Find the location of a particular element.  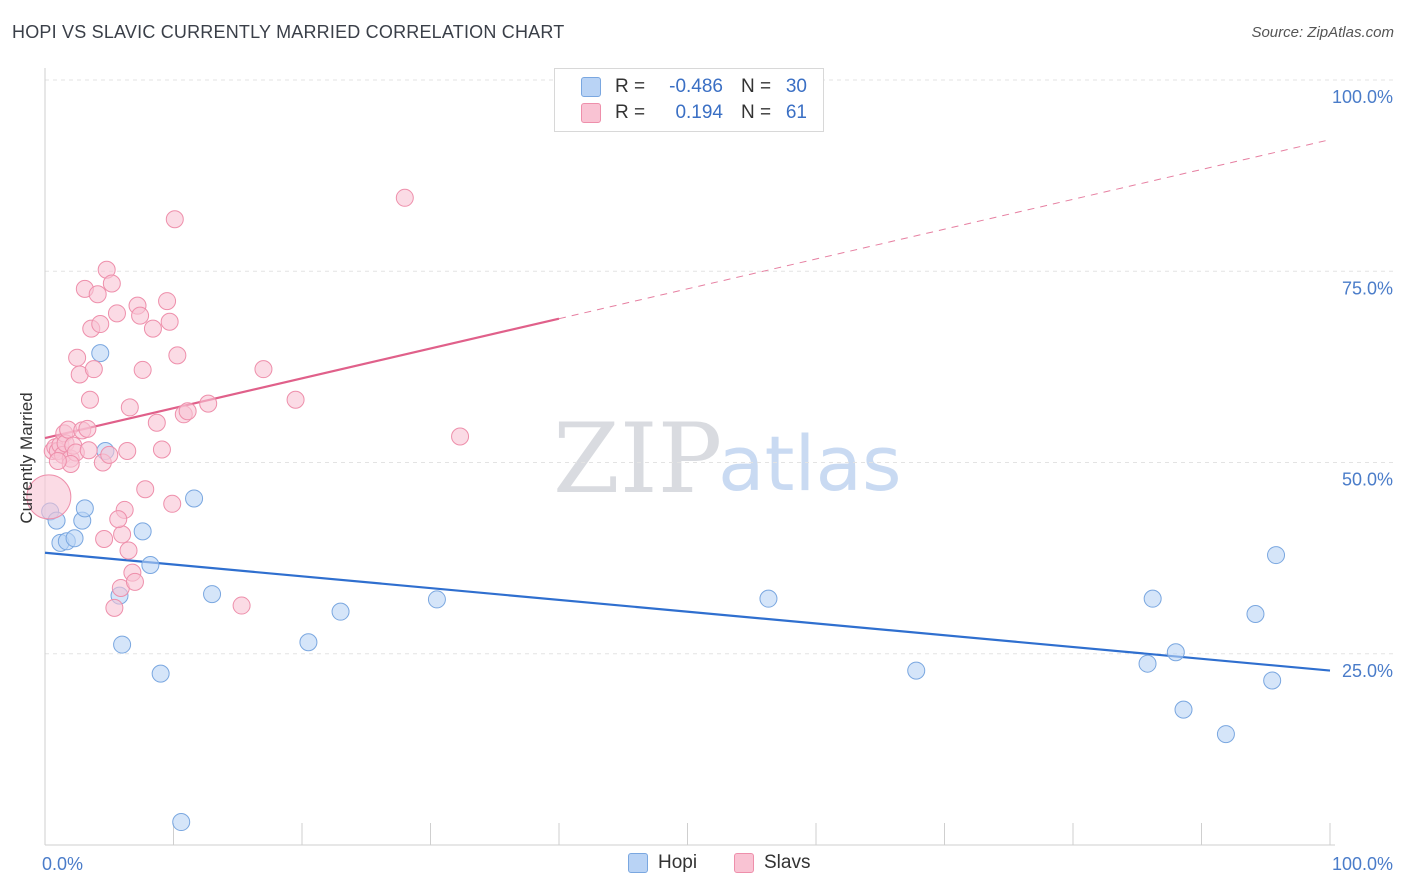

y-tick-label: 25.0% is located at coordinates (1367, 671).